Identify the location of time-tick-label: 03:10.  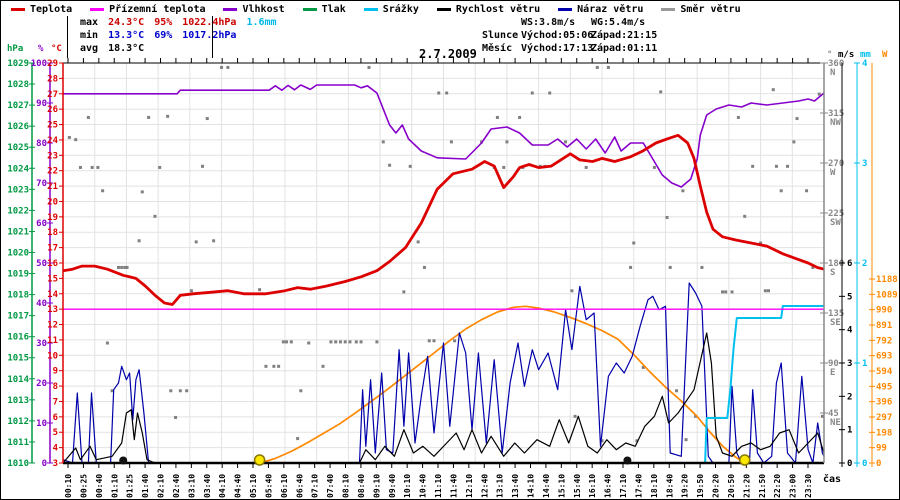
(191, 486).